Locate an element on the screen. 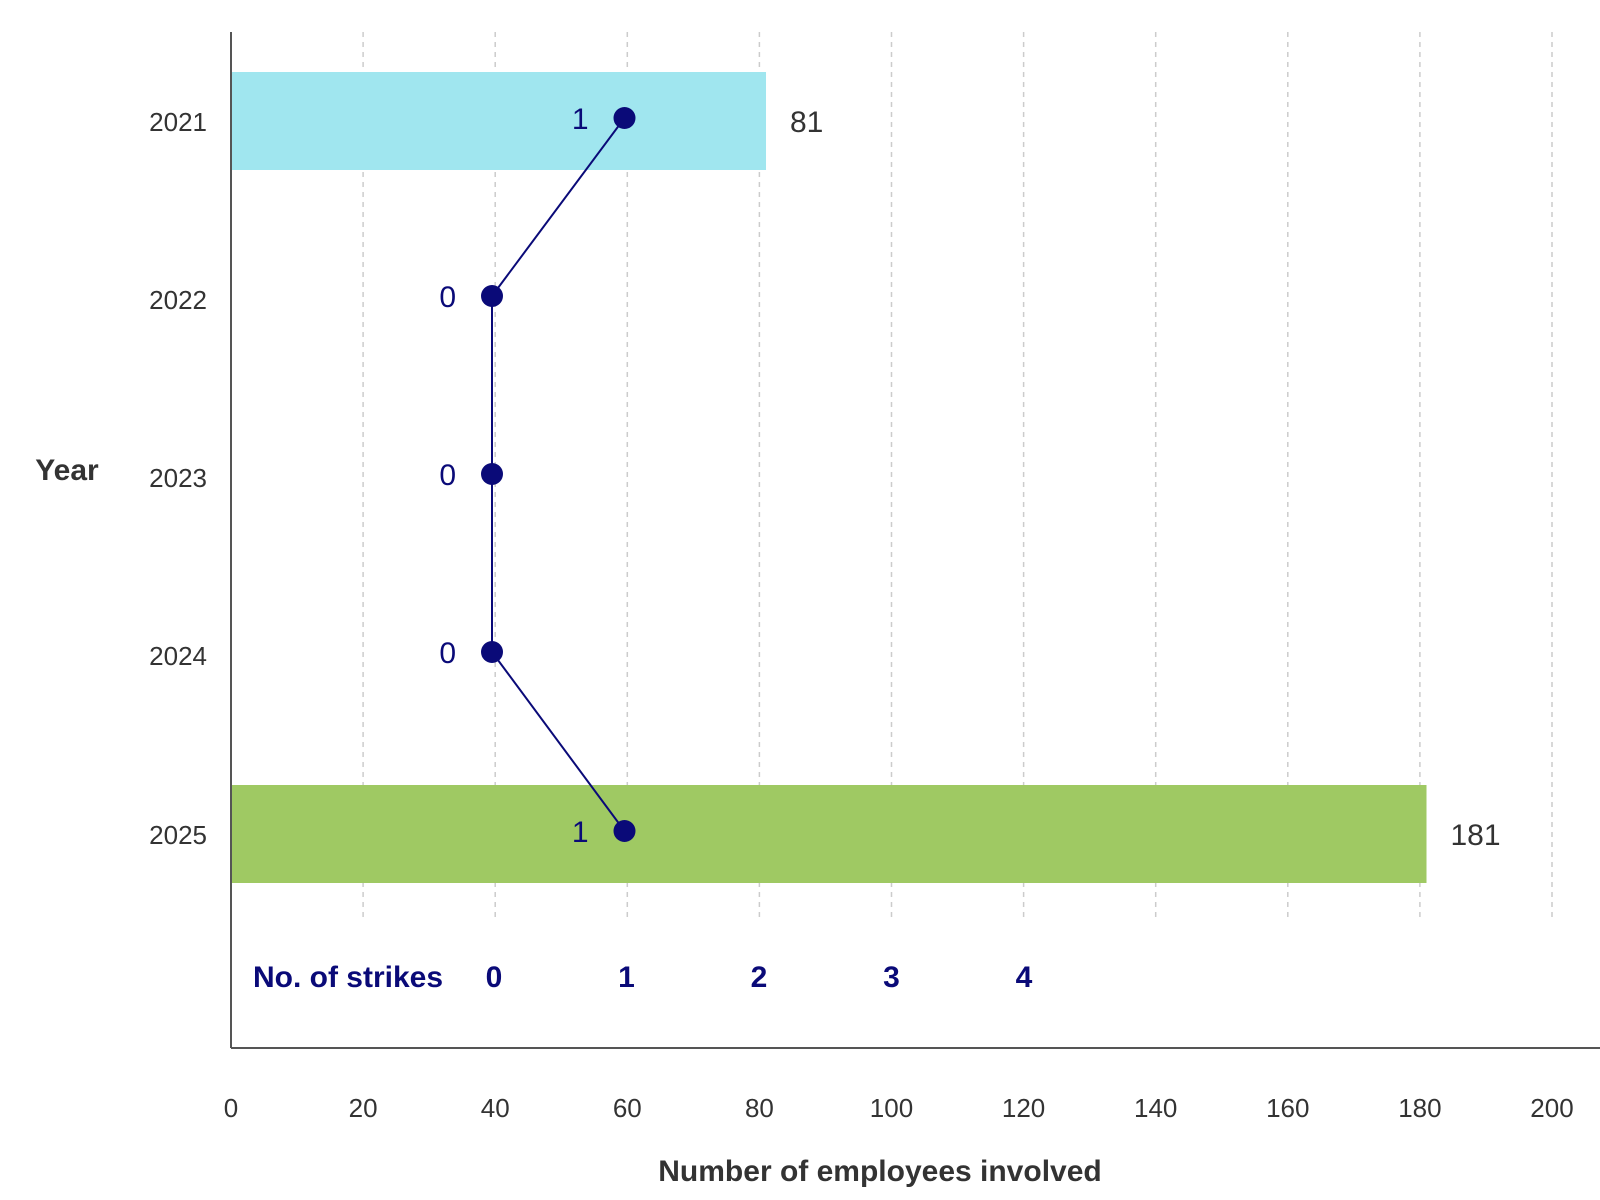 The width and height of the screenshot is (1600, 1200). strike-axis-tick: 2 is located at coordinates (759, 977).